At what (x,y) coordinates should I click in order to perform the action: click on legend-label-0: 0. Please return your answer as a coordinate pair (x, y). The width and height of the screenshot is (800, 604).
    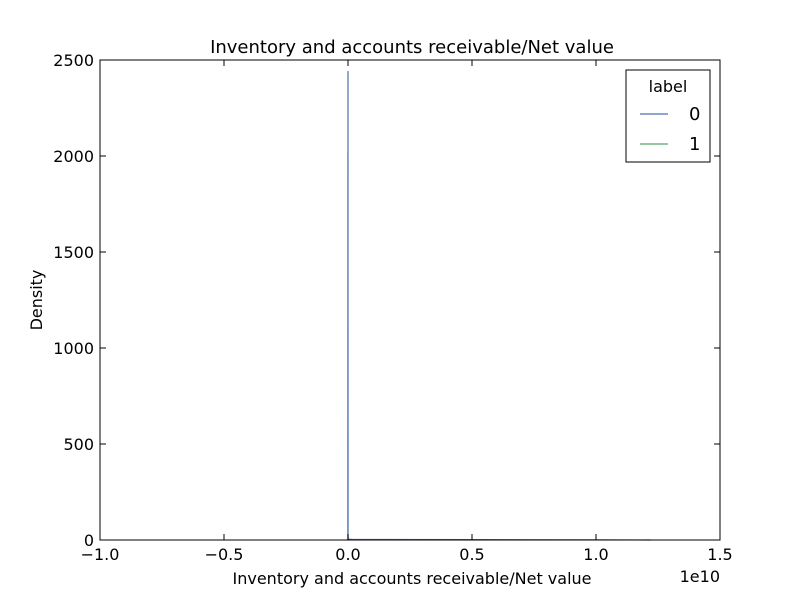
    Looking at the image, I should click on (694, 114).